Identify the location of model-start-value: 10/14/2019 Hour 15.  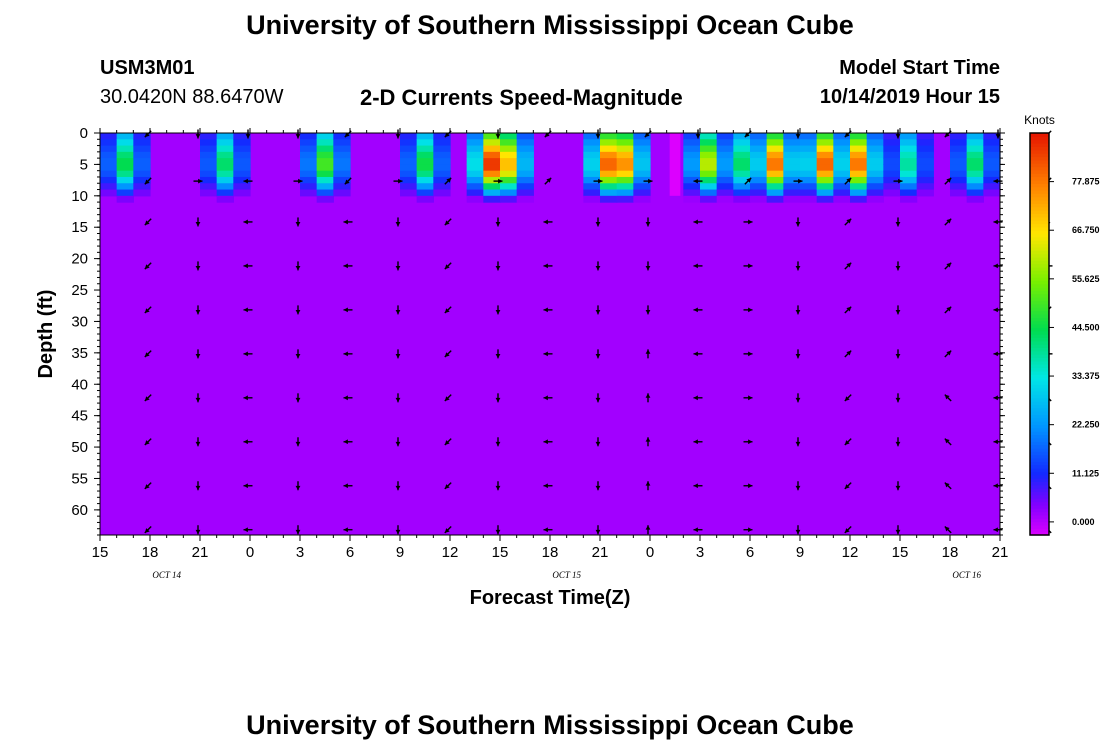
(909, 97).